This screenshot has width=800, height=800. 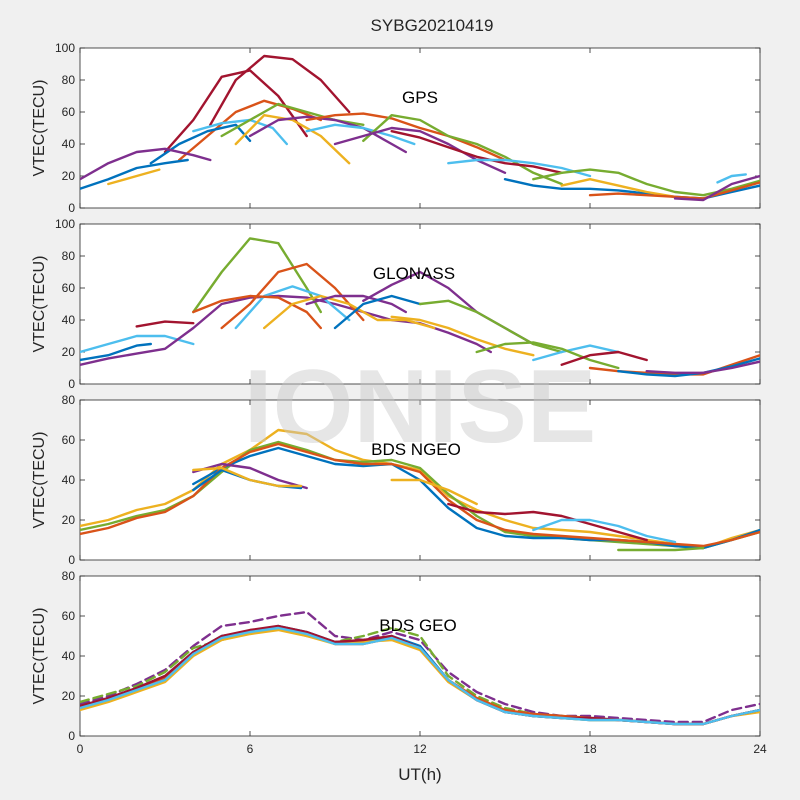 What do you see at coordinates (250, 749) in the screenshot?
I see `x-tick-label: 6` at bounding box center [250, 749].